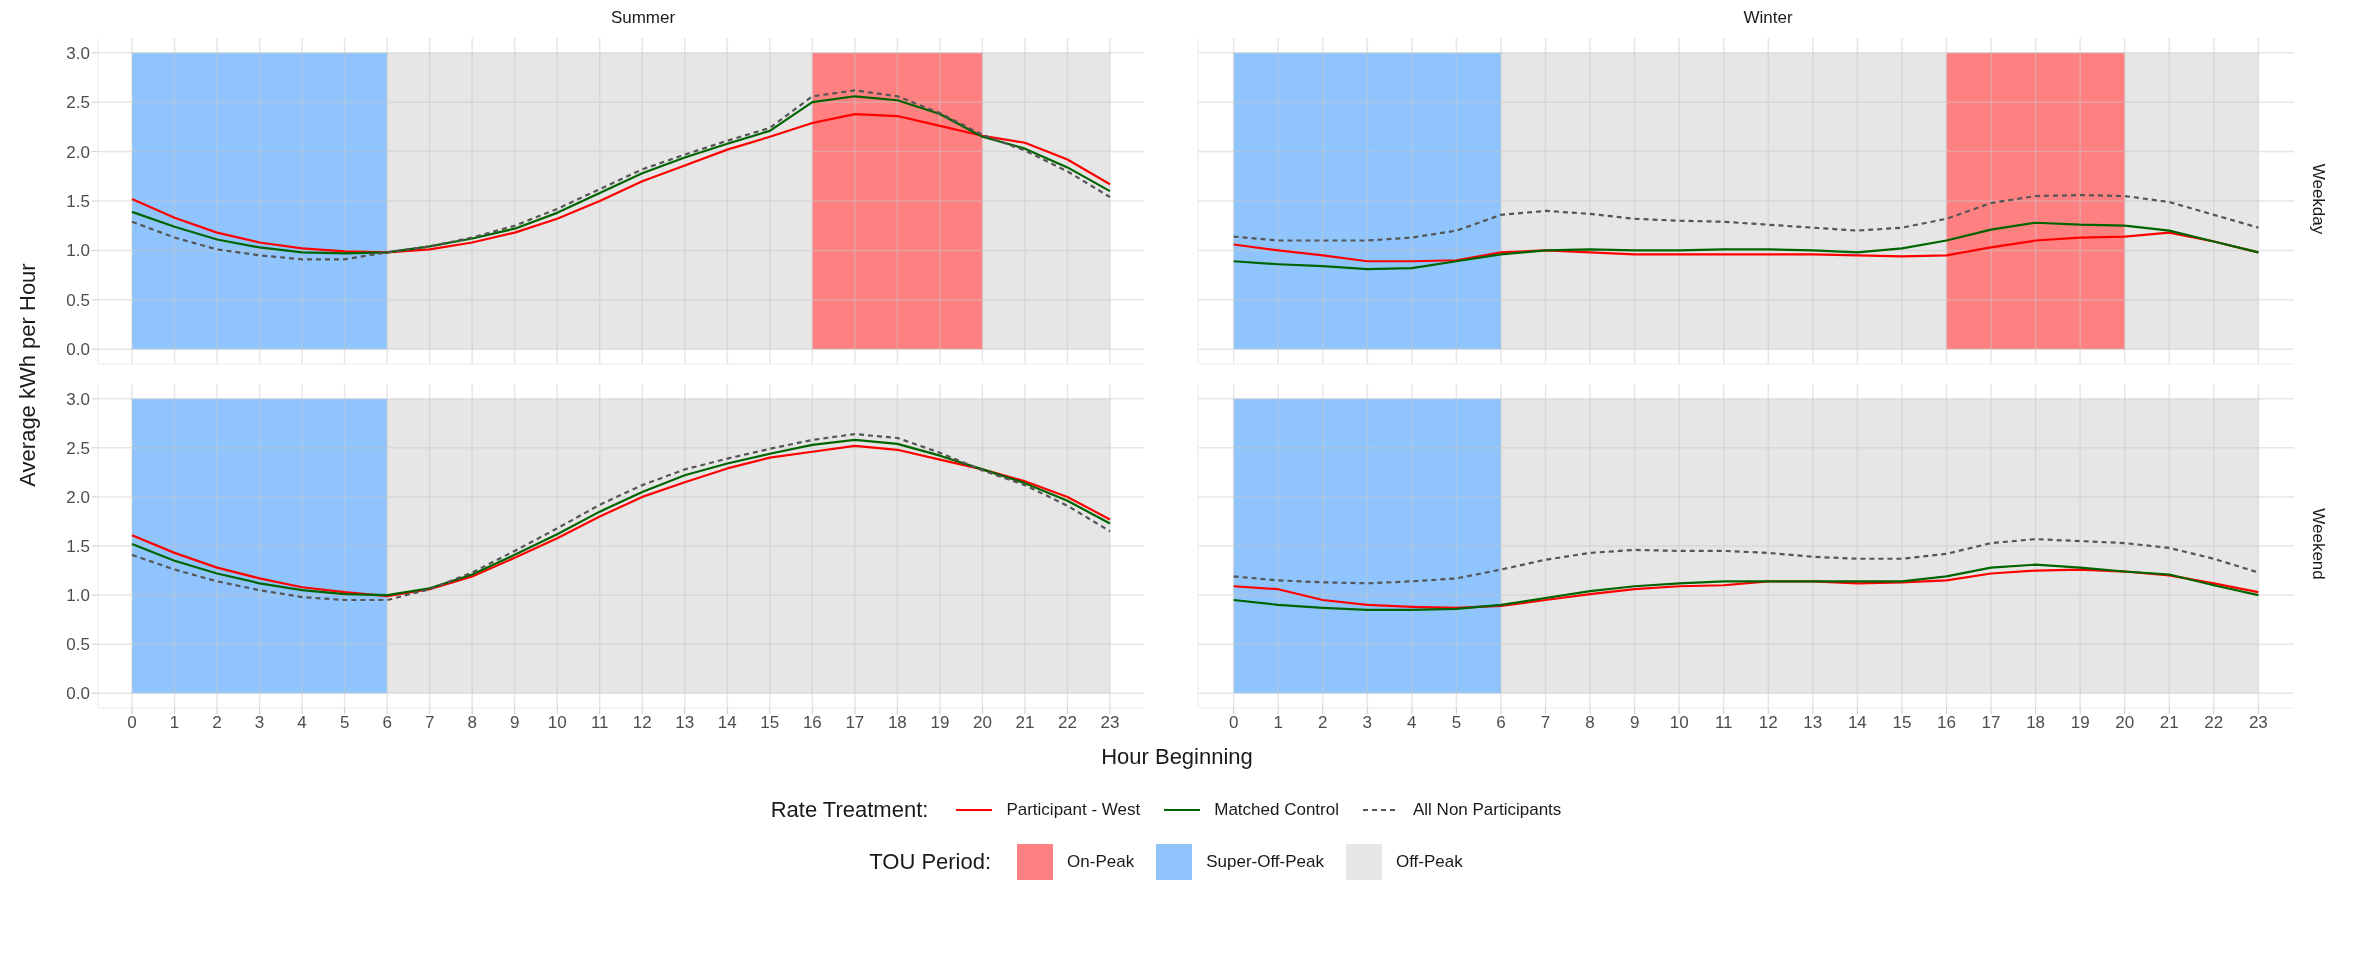 The image size is (2354, 960). Describe the element at coordinates (1768, 18) in the screenshot. I see `chart-title: Winter` at that location.